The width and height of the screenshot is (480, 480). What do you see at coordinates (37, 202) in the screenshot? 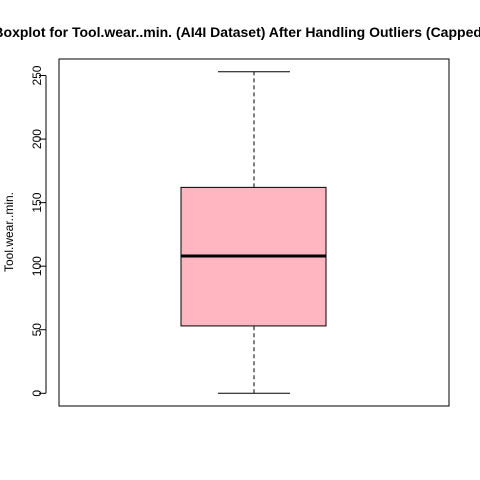
I see `y-tick-label: 150` at bounding box center [37, 202].